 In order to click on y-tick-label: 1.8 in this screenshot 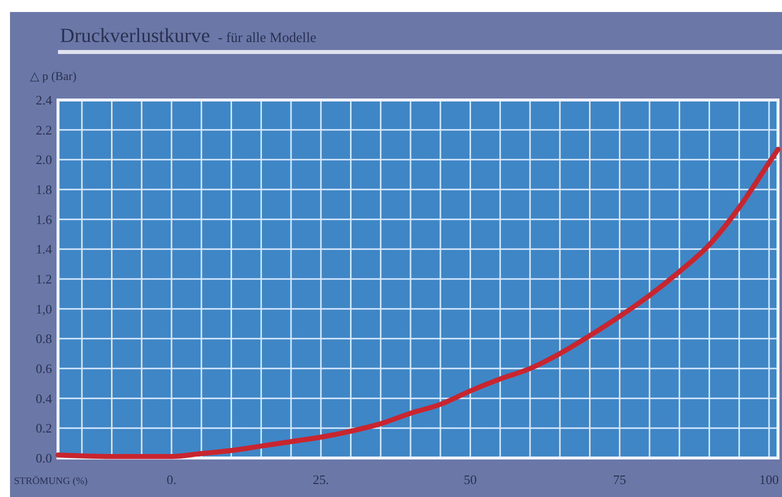, I will do `click(44, 190)`.